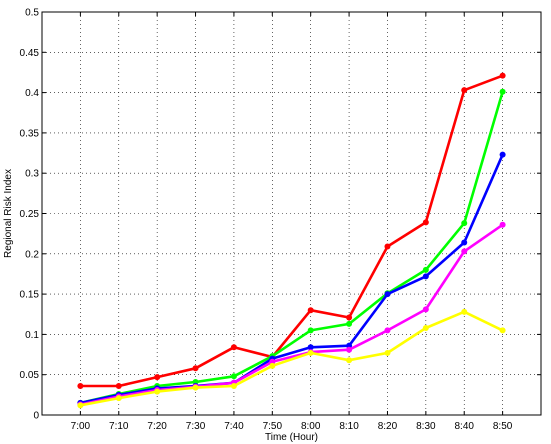 The height and width of the screenshot is (444, 551). Describe the element at coordinates (349, 426) in the screenshot. I see `x-tick-label: 8:10` at that location.